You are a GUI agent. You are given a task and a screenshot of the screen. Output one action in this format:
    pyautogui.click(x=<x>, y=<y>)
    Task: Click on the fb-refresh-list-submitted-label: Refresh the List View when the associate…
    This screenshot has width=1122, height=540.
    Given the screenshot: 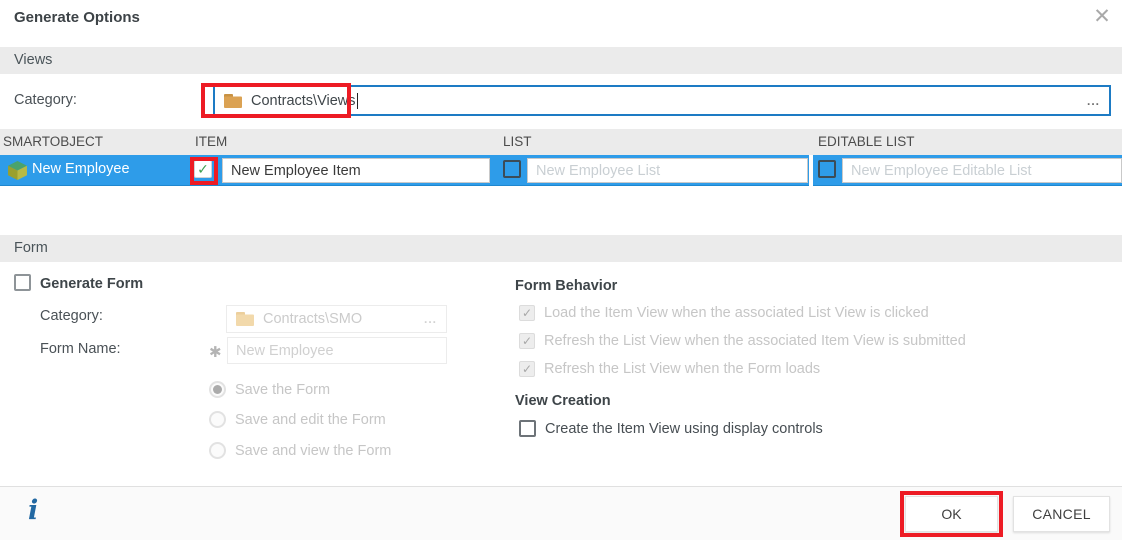 What is the action you would take?
    pyautogui.click(x=755, y=341)
    